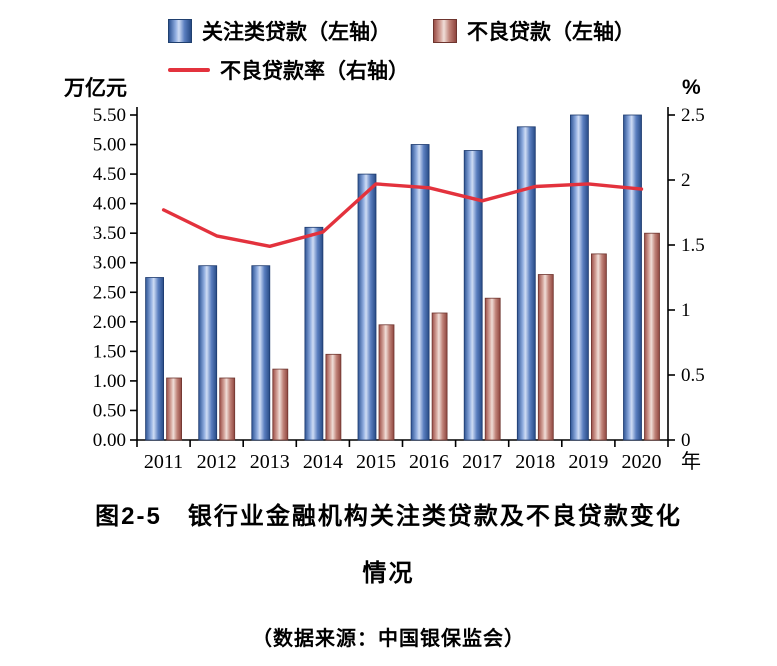  What do you see at coordinates (693, 245) in the screenshot?
I see `right-tick-label: 1.5` at bounding box center [693, 245].